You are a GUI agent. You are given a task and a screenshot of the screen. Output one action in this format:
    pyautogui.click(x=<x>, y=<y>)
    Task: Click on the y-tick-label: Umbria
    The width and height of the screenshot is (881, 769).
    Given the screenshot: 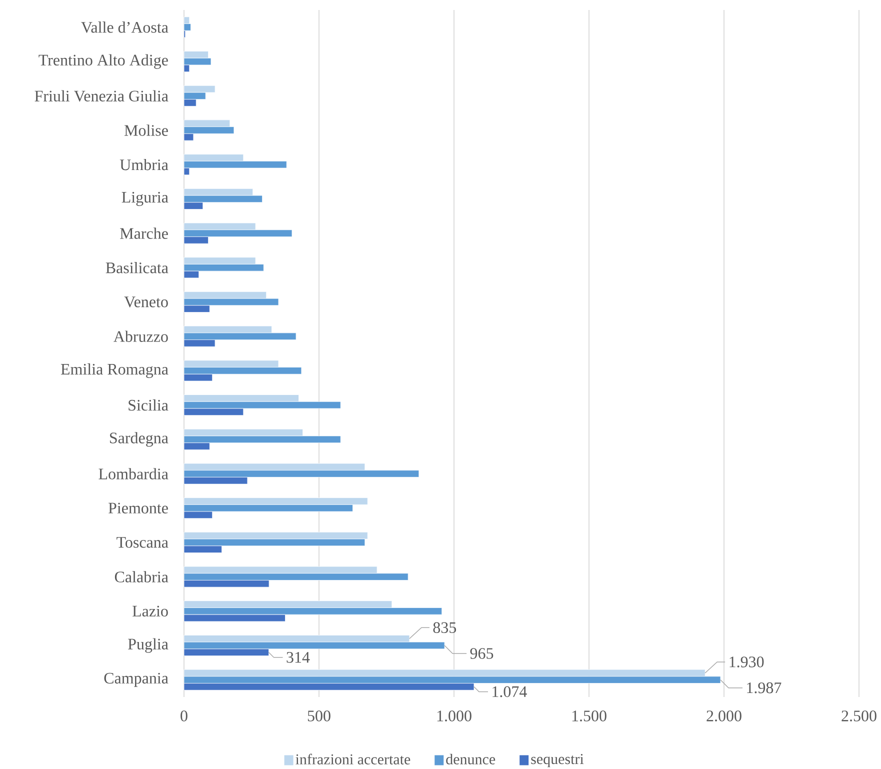 What is the action you would take?
    pyautogui.click(x=144, y=164)
    